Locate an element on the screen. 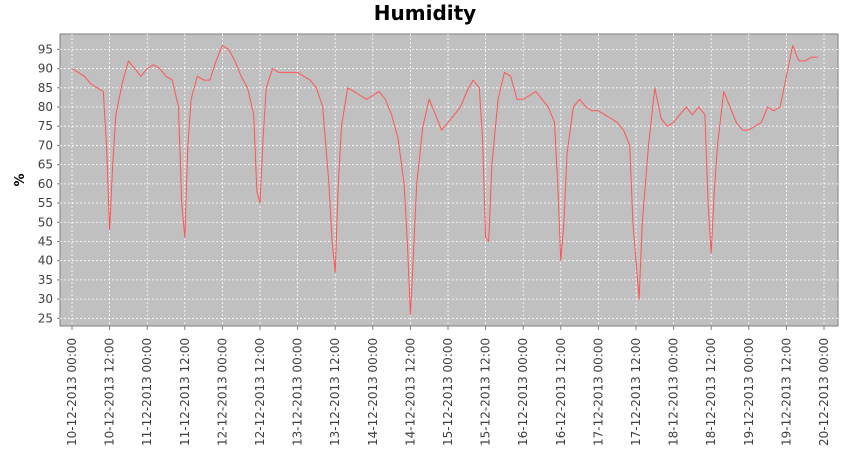 The height and width of the screenshot is (450, 850). y-tick-label: 60 is located at coordinates (45, 184).